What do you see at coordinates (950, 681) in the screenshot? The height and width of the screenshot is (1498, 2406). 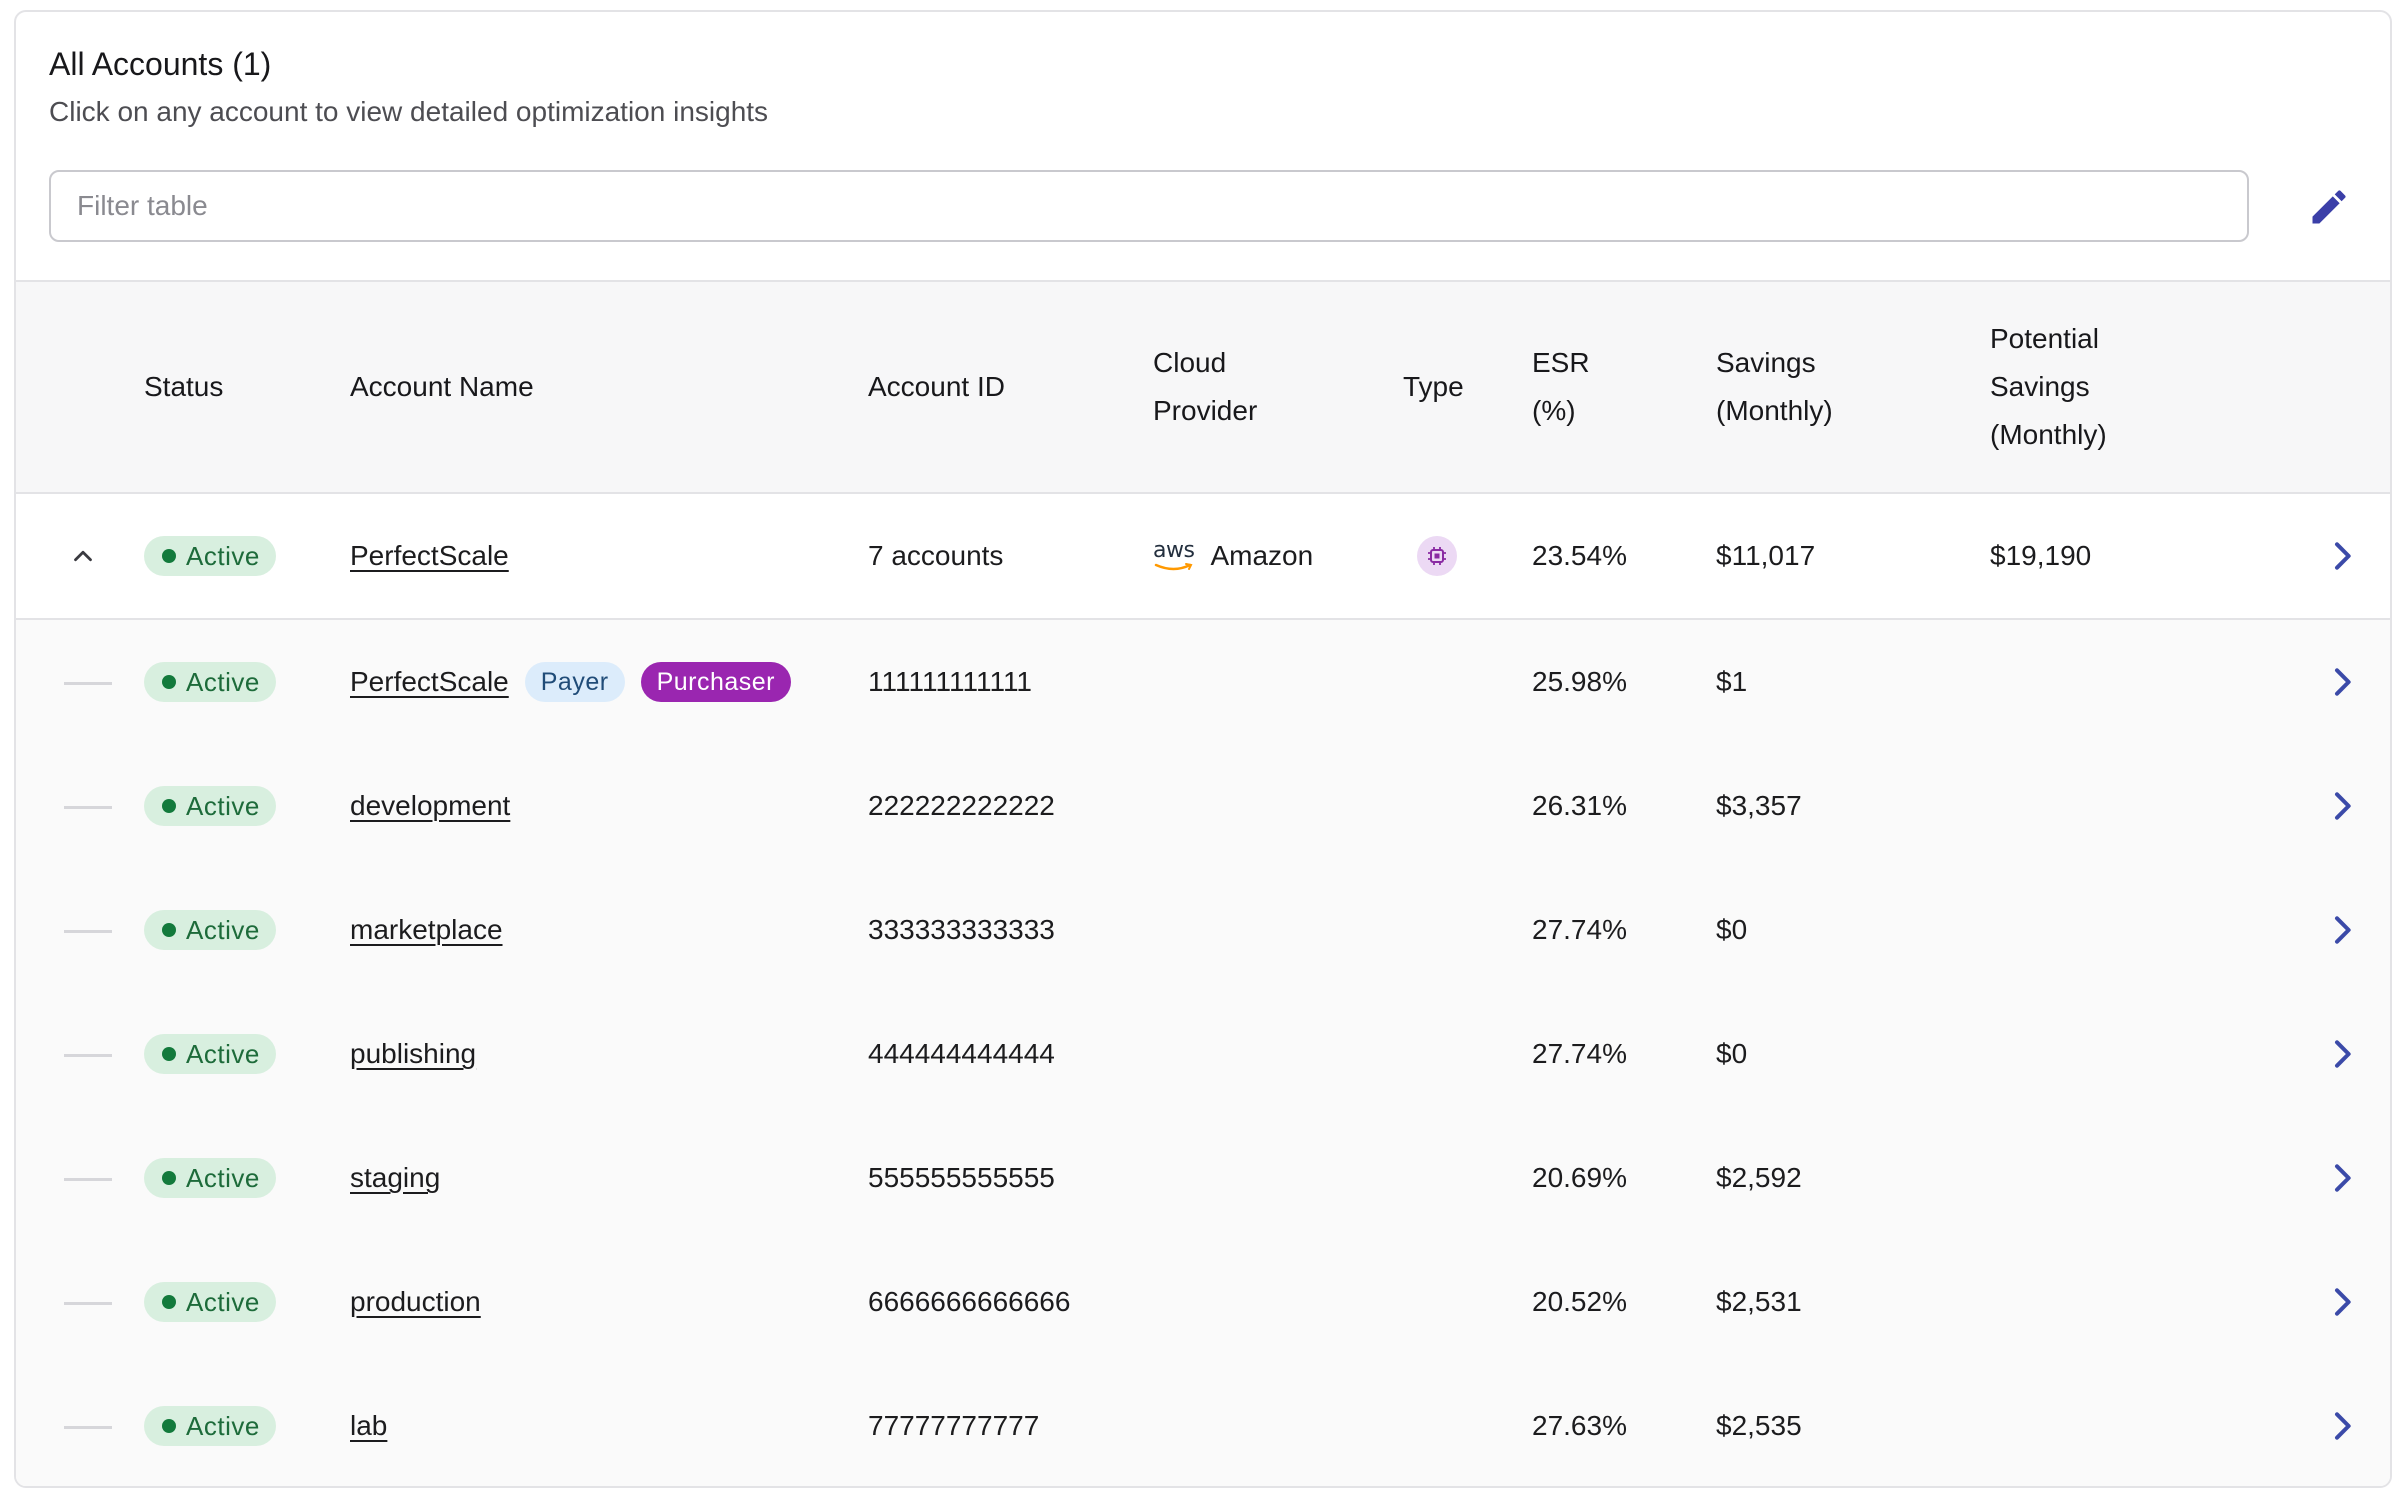 I see `account-id-cell: 111111111111` at bounding box center [950, 681].